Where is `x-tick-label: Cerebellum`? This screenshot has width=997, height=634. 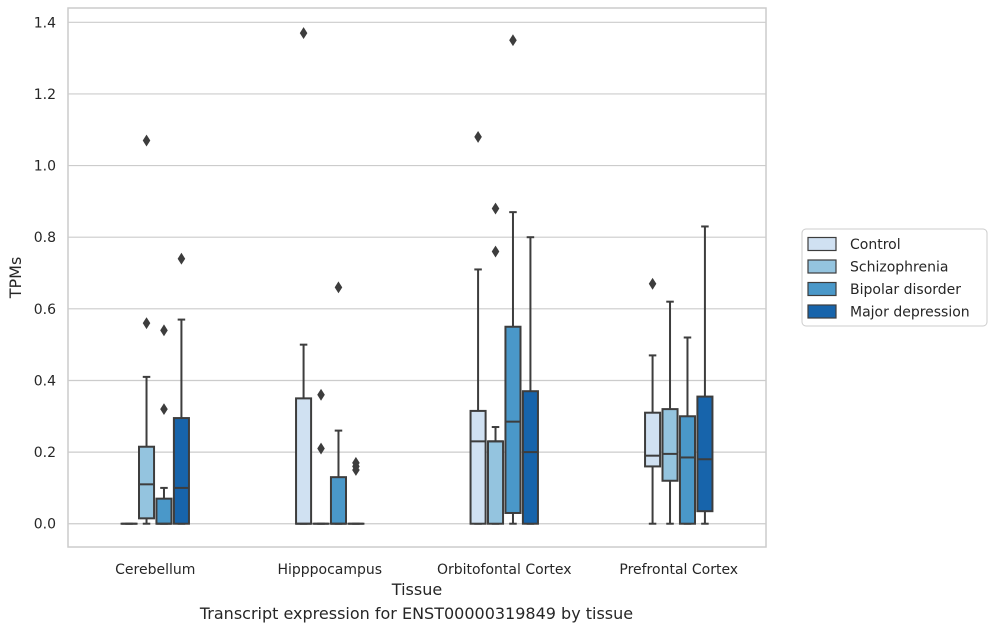
x-tick-label: Cerebellum is located at coordinates (155, 570).